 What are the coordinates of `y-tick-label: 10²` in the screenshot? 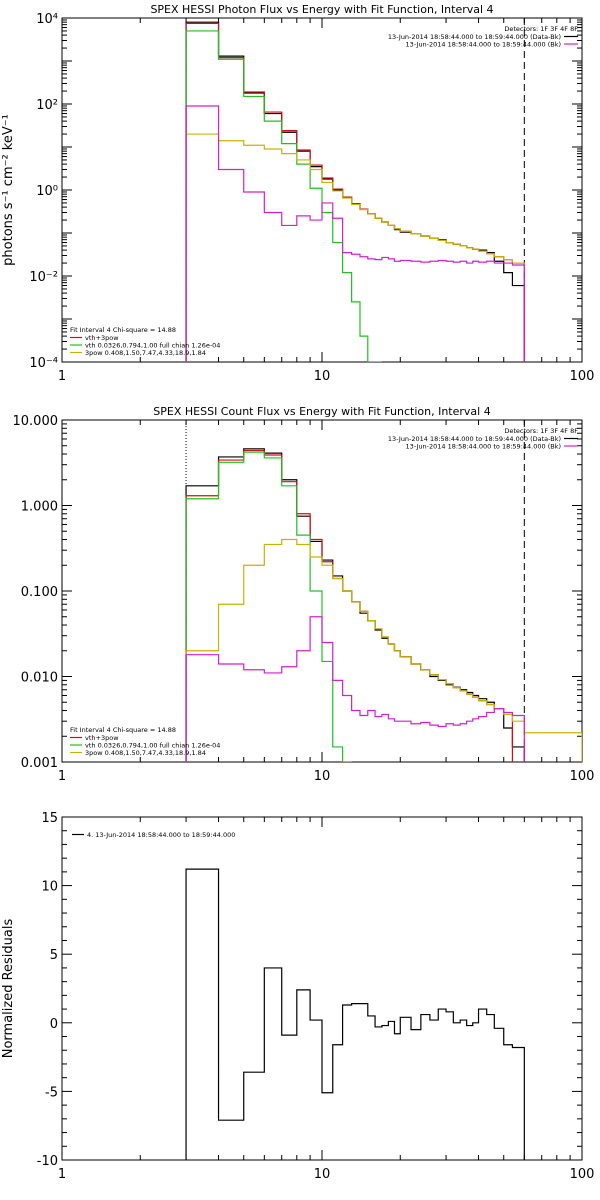 It's located at (47, 105).